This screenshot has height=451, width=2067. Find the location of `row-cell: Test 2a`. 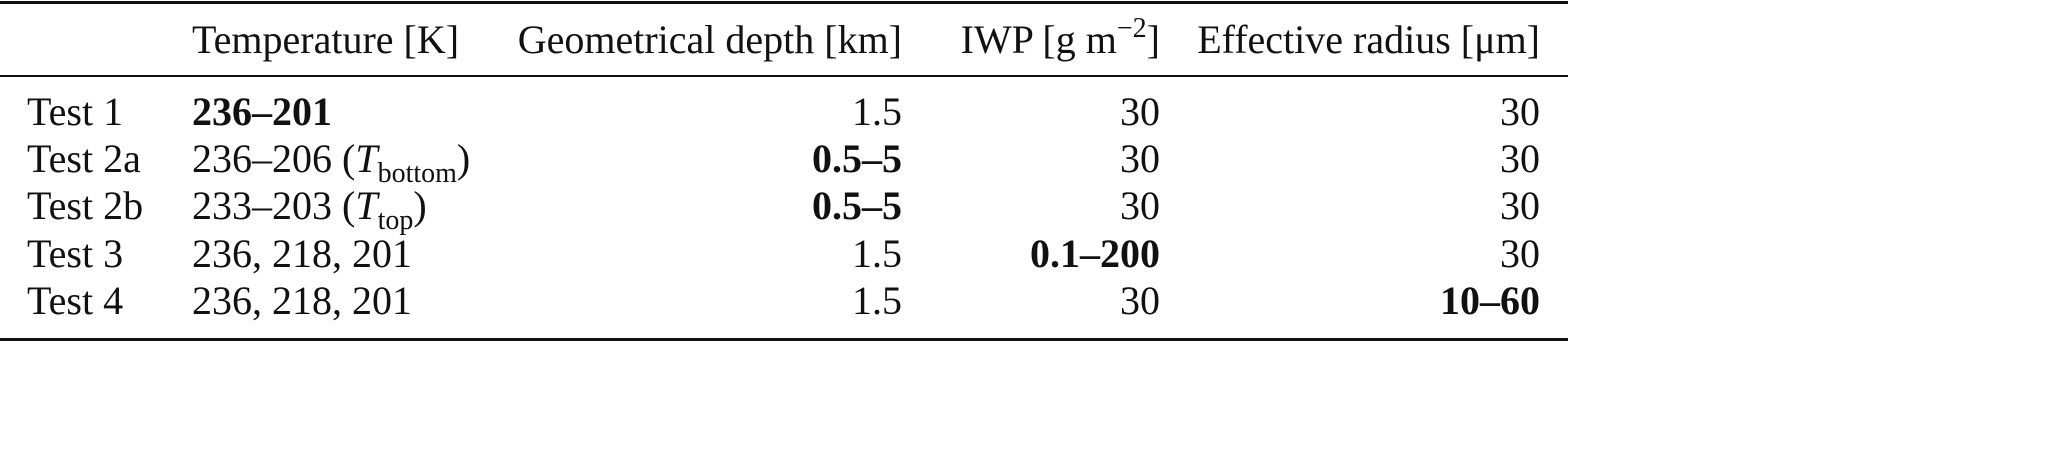

row-cell: Test 2a is located at coordinates (84, 159).